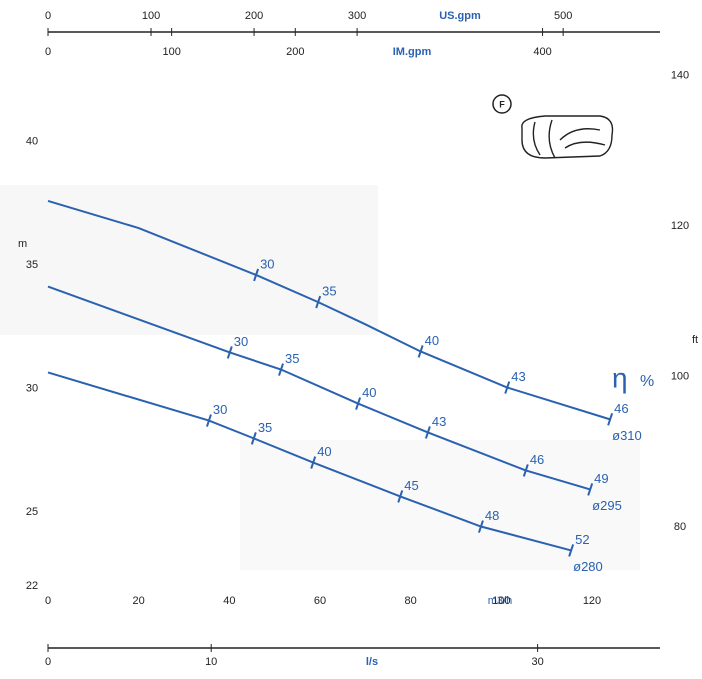  What do you see at coordinates (411, 601) in the screenshot?
I see `x-tick-label: 80` at bounding box center [411, 601].